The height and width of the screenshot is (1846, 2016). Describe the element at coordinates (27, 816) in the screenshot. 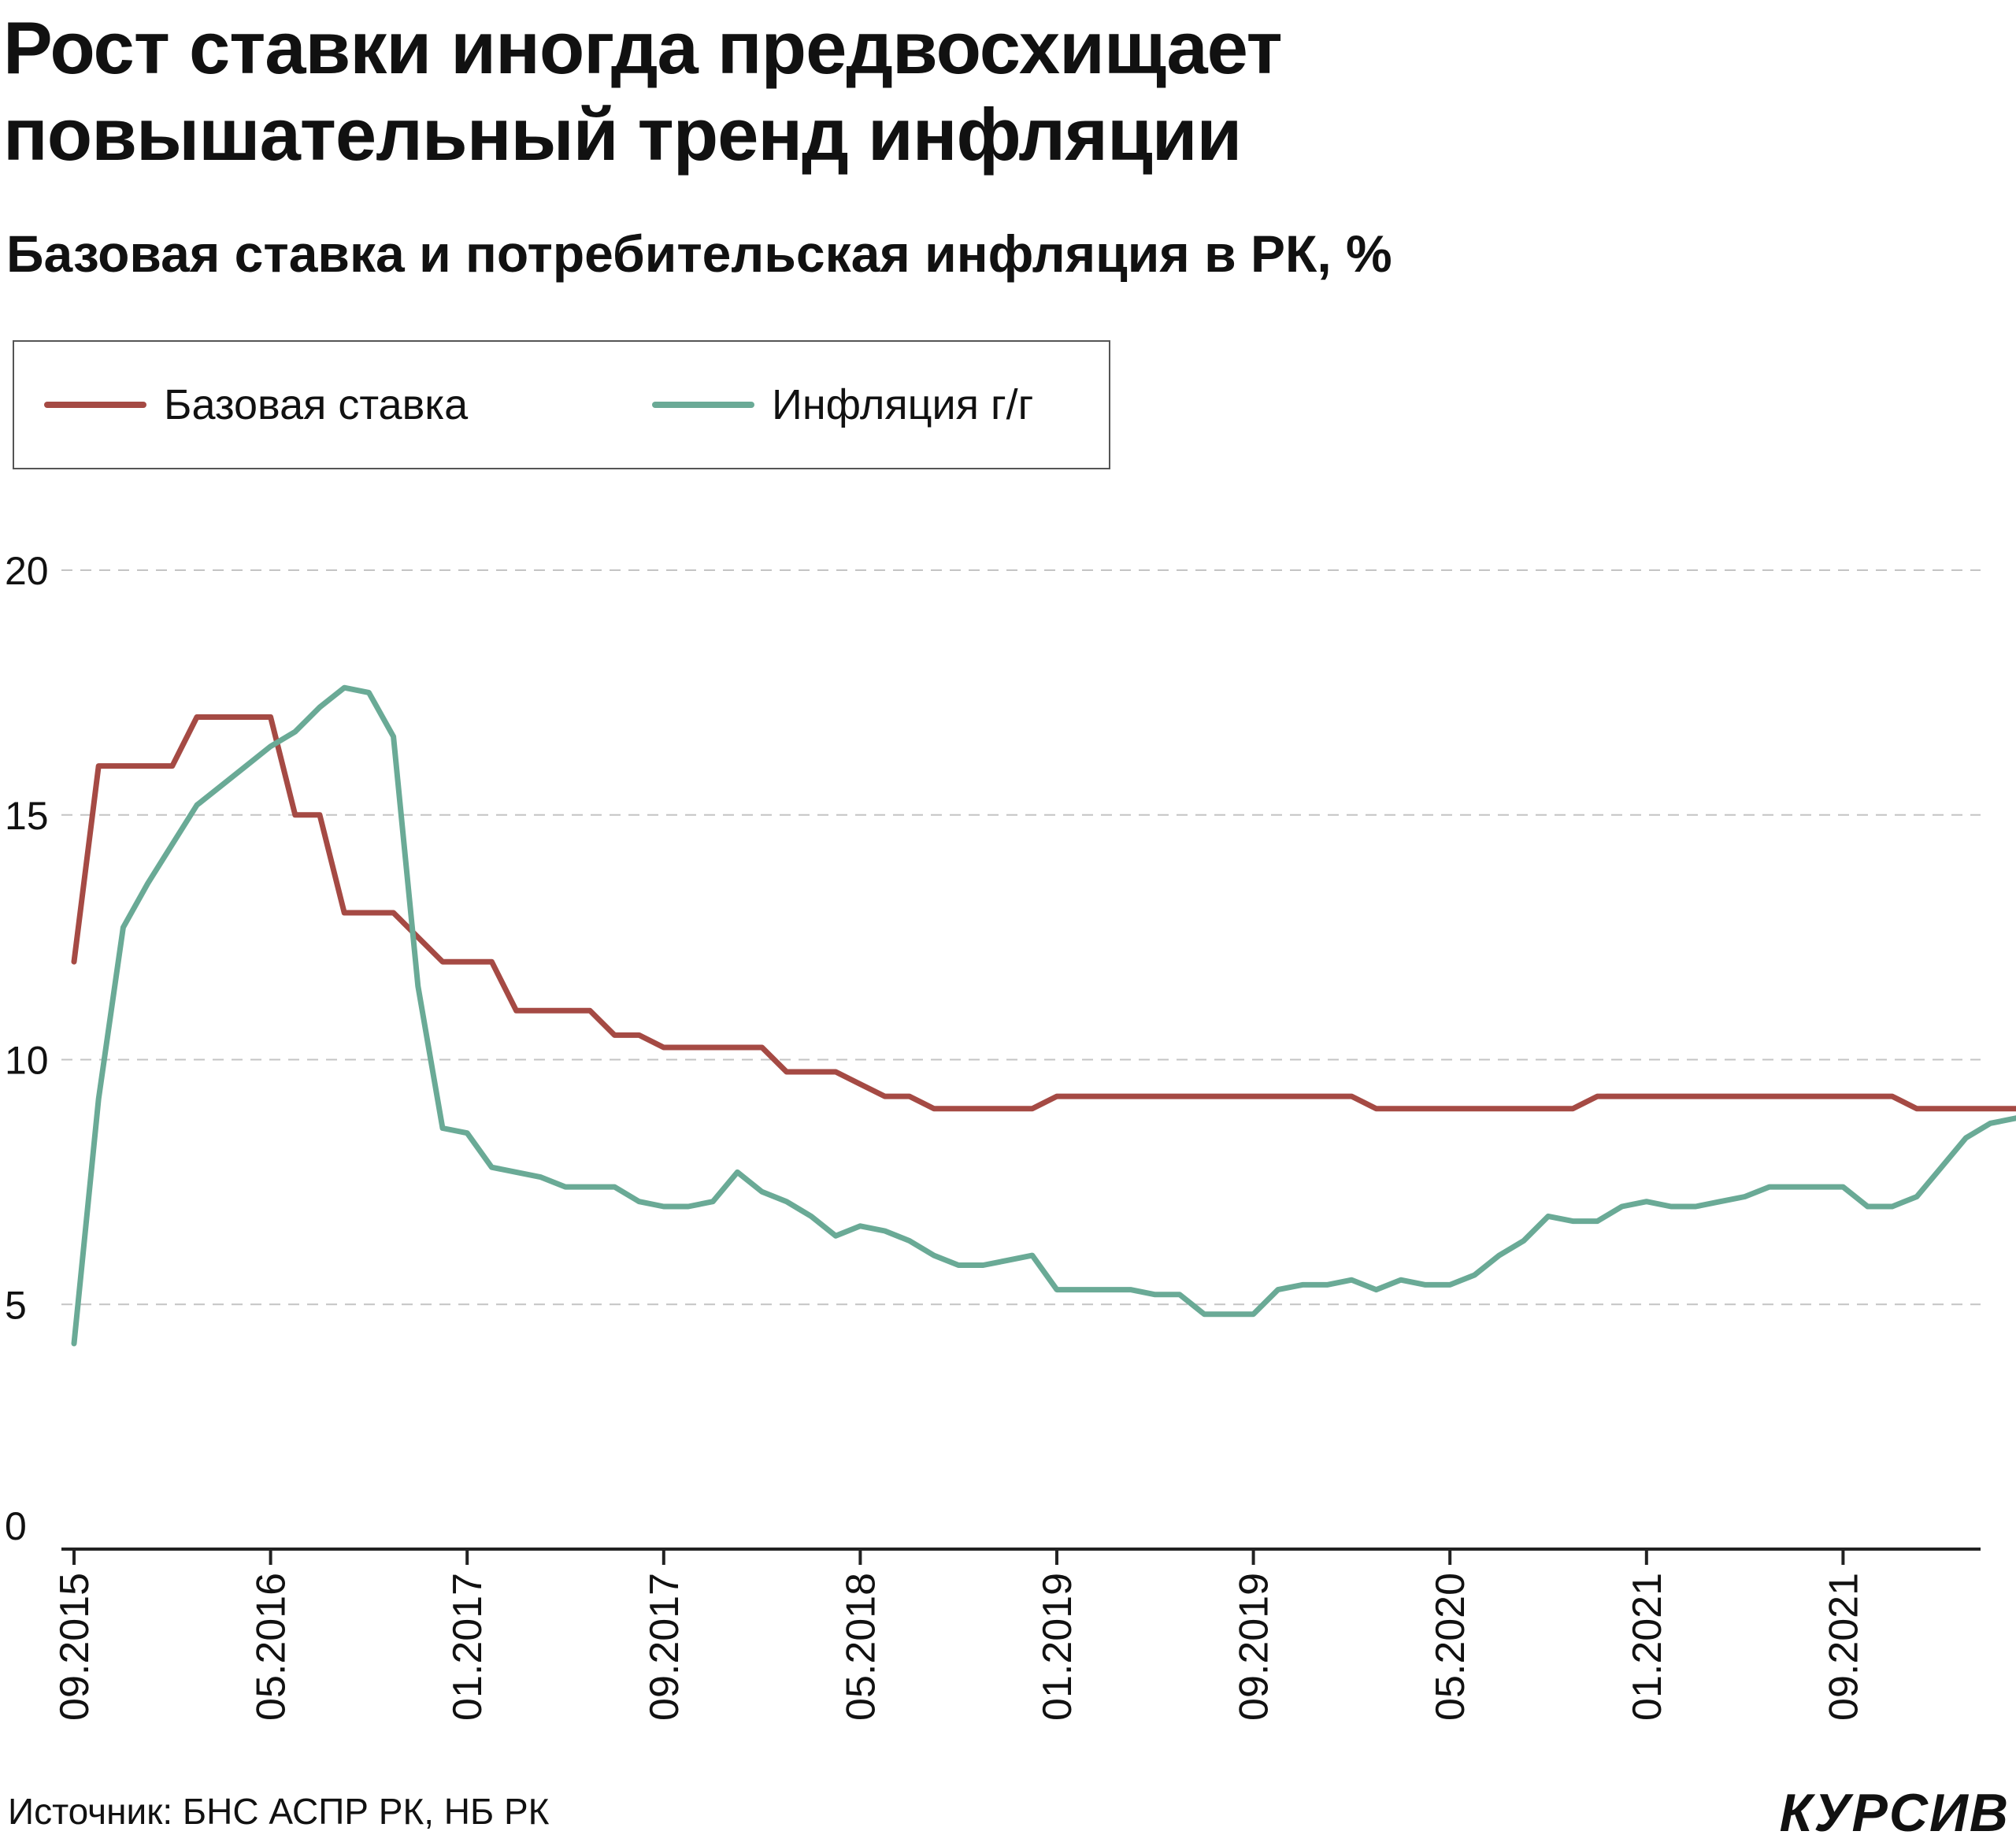

I see `y-tick-label: 15` at that location.